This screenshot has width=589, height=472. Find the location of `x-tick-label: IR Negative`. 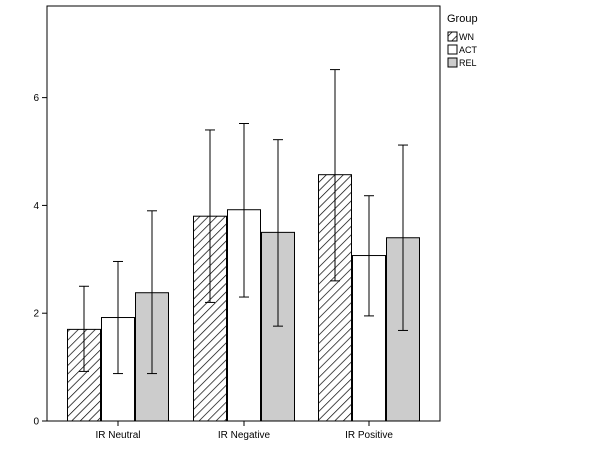

x-tick-label: IR Negative is located at coordinates (244, 435).